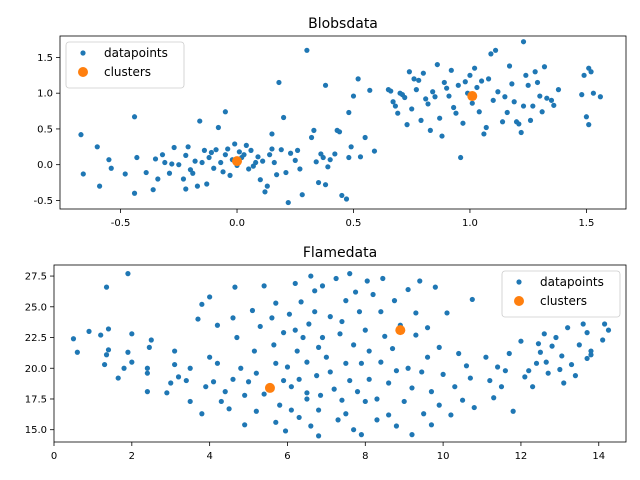  I want to click on x-tick-label: 0.5, so click(354, 223).